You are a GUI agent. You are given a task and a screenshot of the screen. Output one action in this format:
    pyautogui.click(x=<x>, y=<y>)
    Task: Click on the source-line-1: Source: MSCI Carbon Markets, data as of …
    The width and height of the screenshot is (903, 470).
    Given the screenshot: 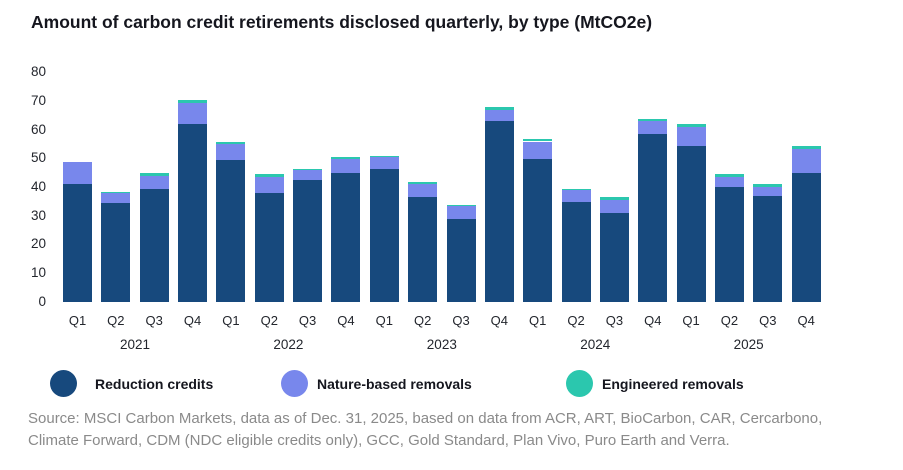 What is the action you would take?
    pyautogui.click(x=425, y=418)
    